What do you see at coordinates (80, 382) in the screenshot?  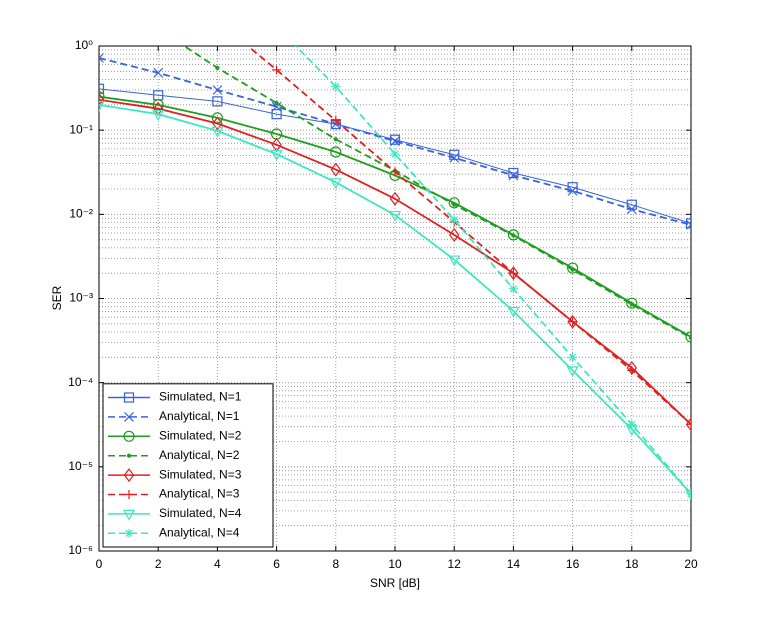 I see `y-tick-label: 10⁻⁴` at bounding box center [80, 382].